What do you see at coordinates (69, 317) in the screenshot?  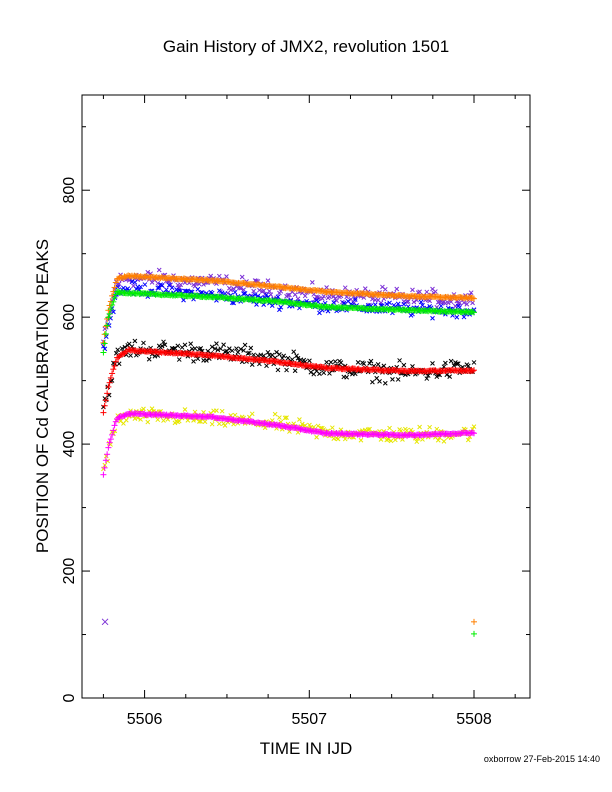 I see `y-tick-label: 600` at bounding box center [69, 317].